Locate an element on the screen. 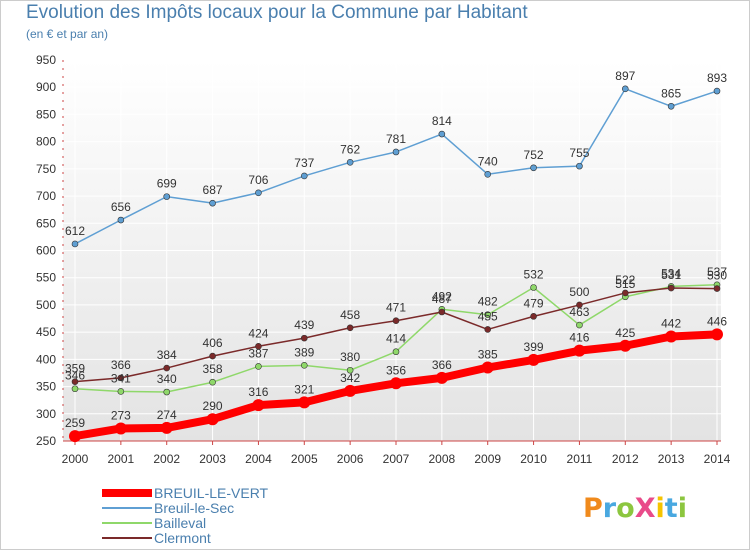 This screenshot has width=750, height=550. x-tick-label: 2006 is located at coordinates (350, 459).